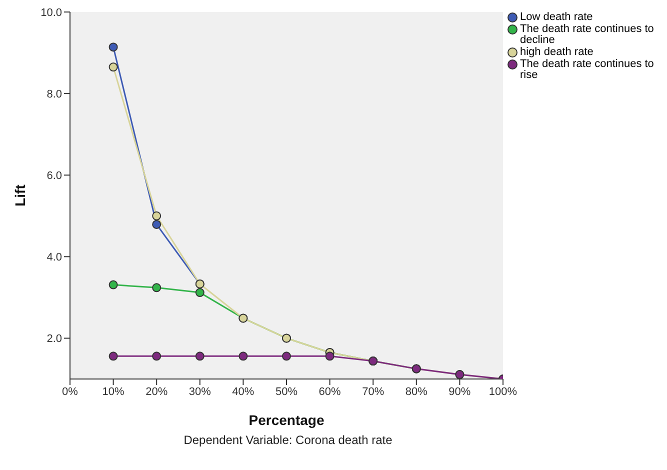 This screenshot has width=667, height=470. Describe the element at coordinates (373, 392) in the screenshot. I see `x-tick-label: 70%` at that location.